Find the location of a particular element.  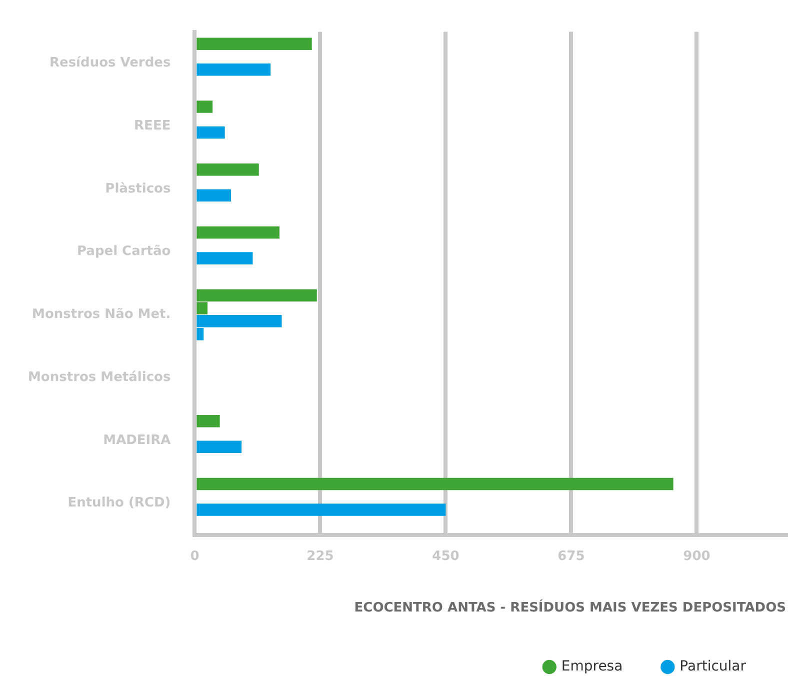

x-axis-title: ECOCENTRO ANTAS - RESÍDUOS MAIS VEZES DEPOSITADOS is located at coordinates (570, 607).